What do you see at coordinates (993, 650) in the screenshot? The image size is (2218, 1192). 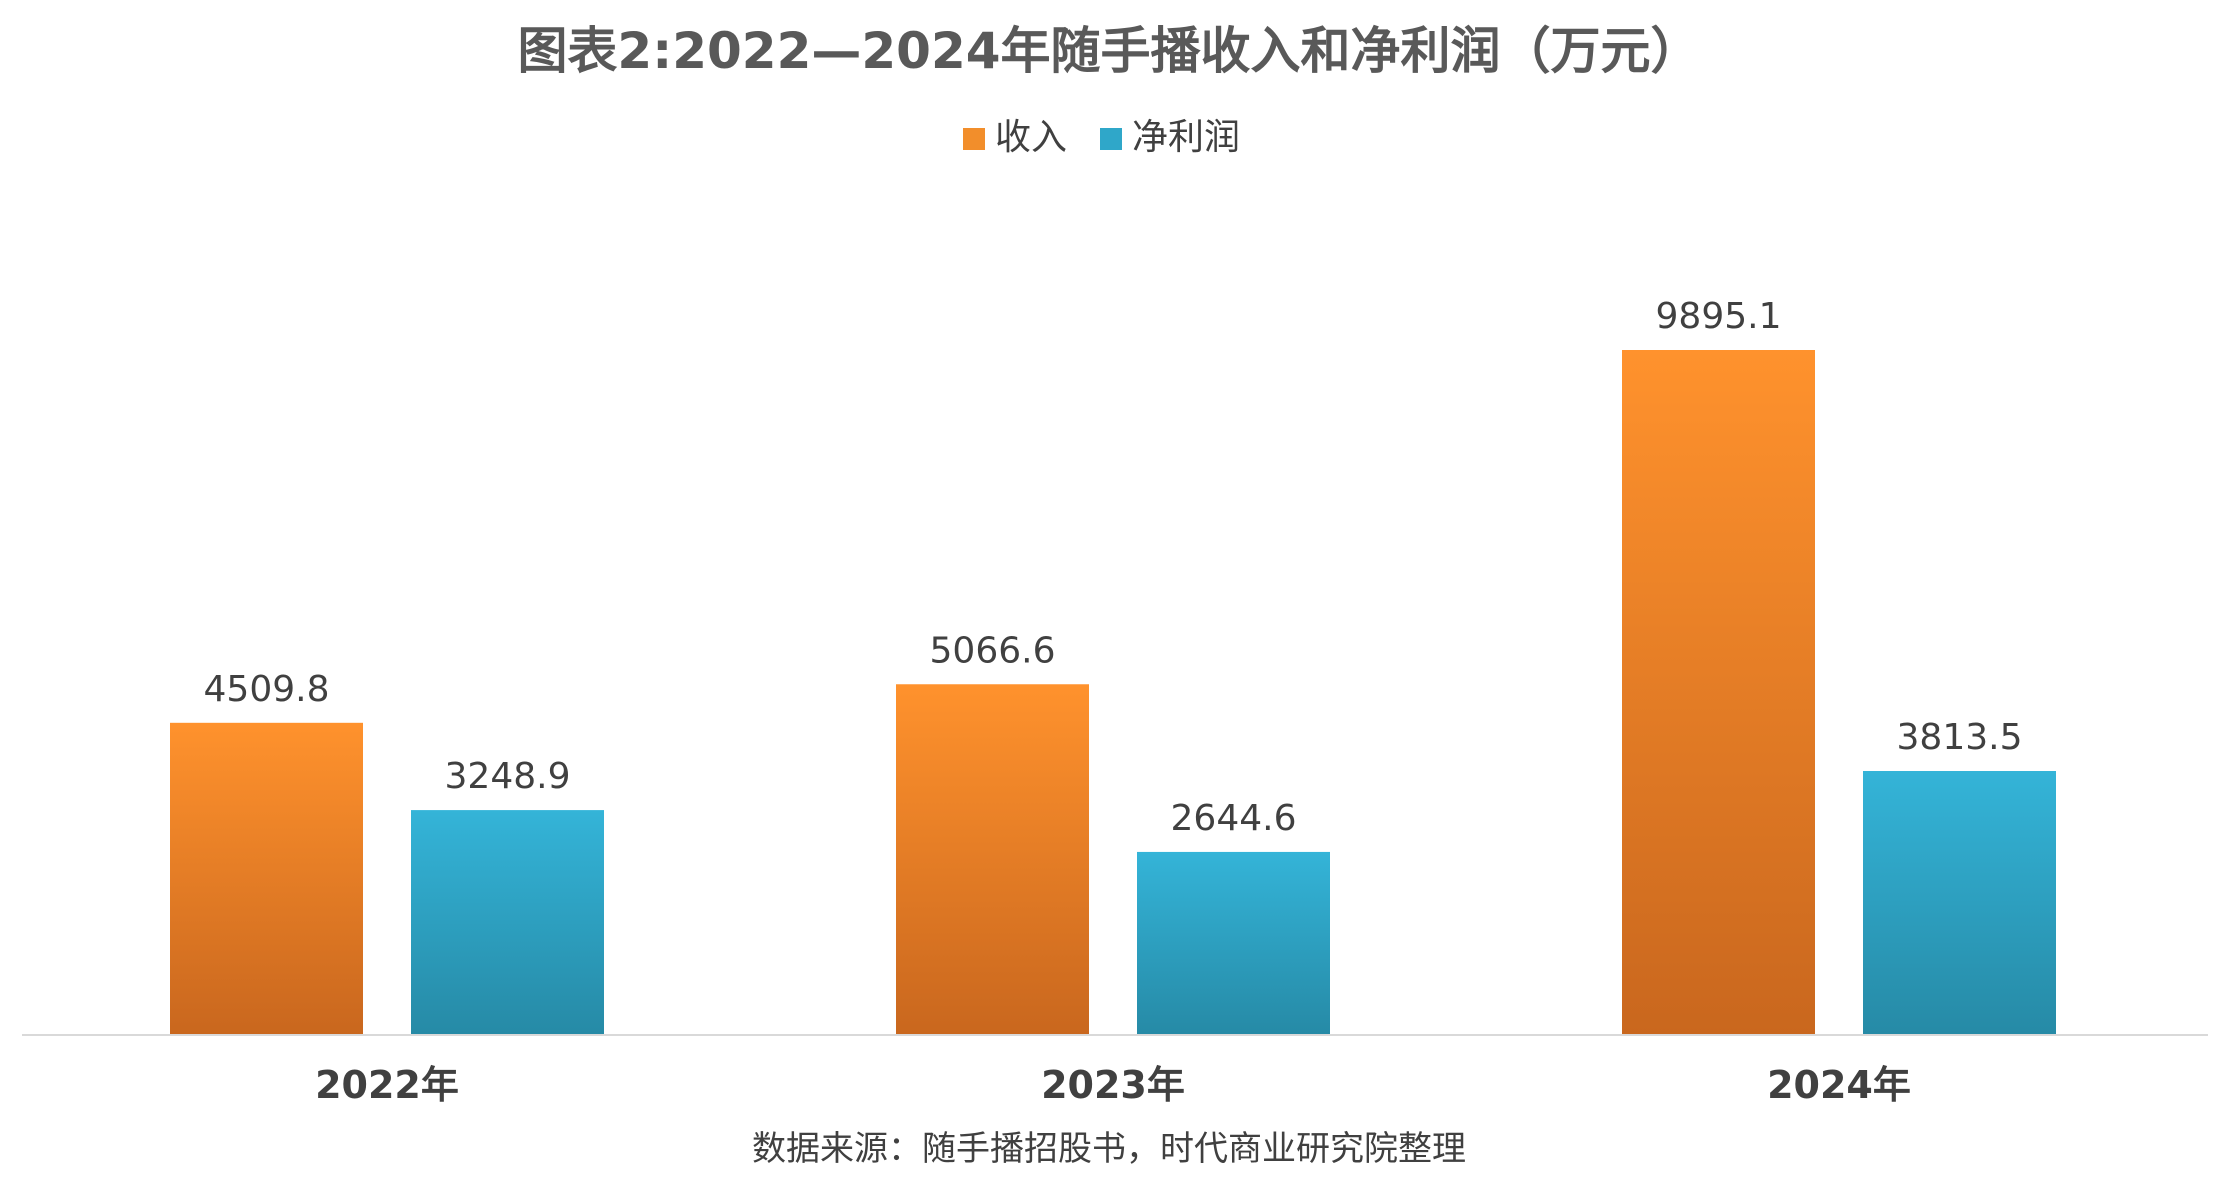 I see `value-label-revenue-1: 5066.6` at bounding box center [993, 650].